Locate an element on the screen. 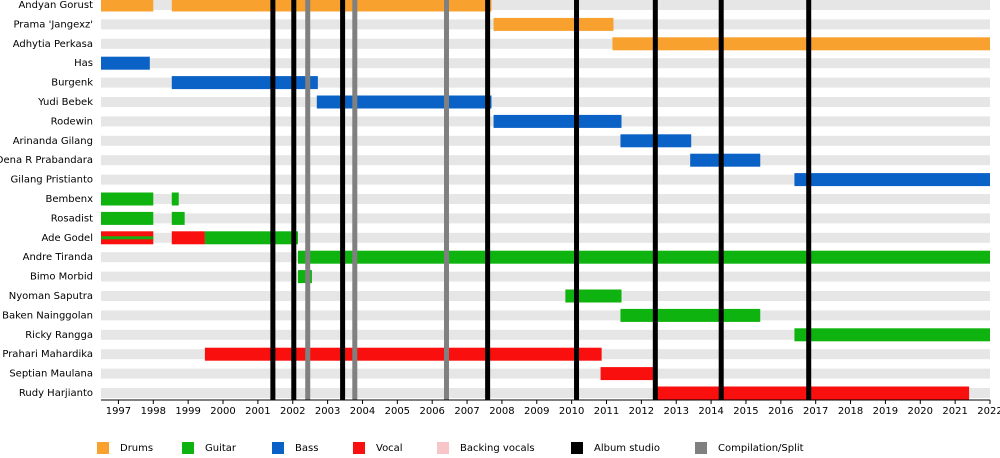 The height and width of the screenshot is (458, 1000). x-tick-label: 2012 is located at coordinates (641, 411).